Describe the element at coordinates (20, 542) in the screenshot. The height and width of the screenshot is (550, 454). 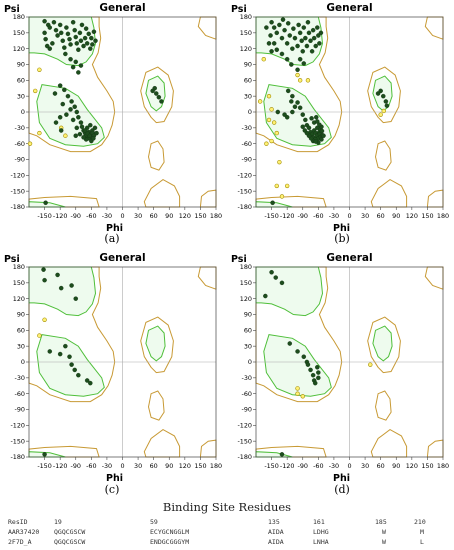
I see `table-cell: 2F7D_A` at that location.